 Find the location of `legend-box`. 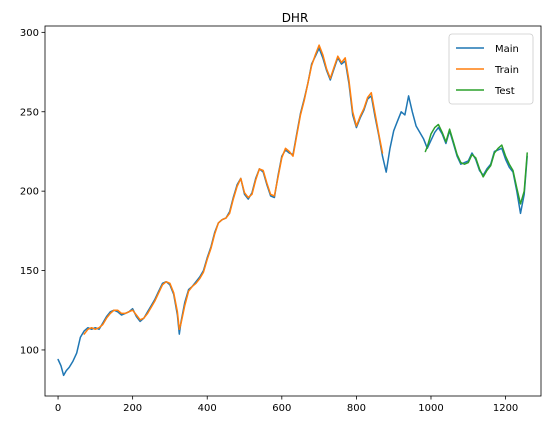

legend-box is located at coordinates (491, 69).